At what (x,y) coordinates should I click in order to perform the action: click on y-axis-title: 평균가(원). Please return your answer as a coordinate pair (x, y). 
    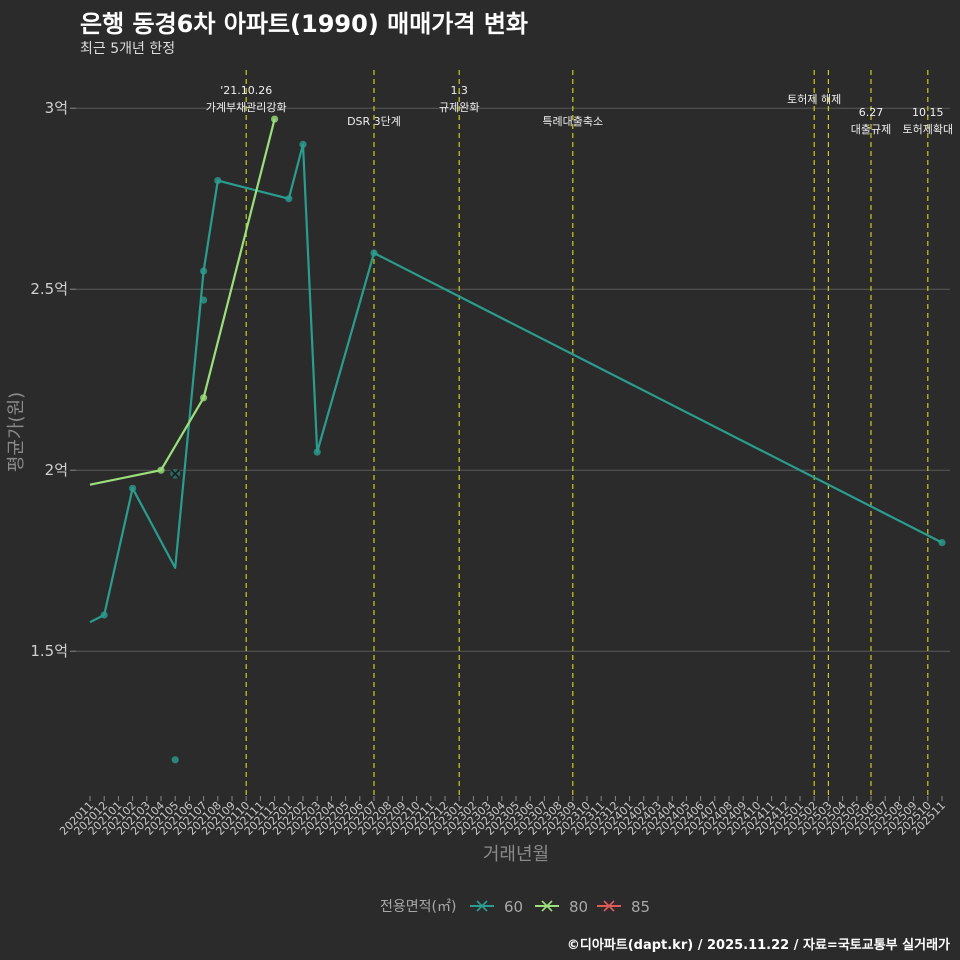
    Looking at the image, I should click on (16, 432).